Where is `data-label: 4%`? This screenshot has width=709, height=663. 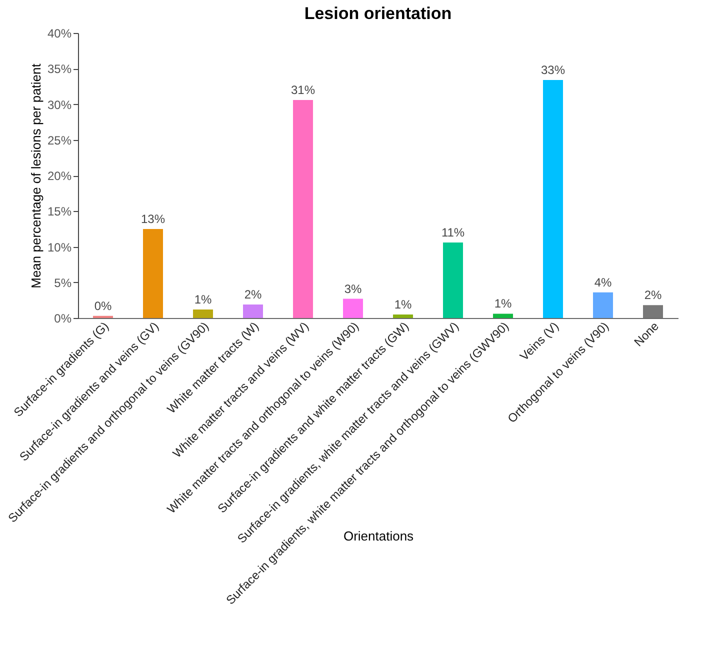 data-label: 4% is located at coordinates (603, 282).